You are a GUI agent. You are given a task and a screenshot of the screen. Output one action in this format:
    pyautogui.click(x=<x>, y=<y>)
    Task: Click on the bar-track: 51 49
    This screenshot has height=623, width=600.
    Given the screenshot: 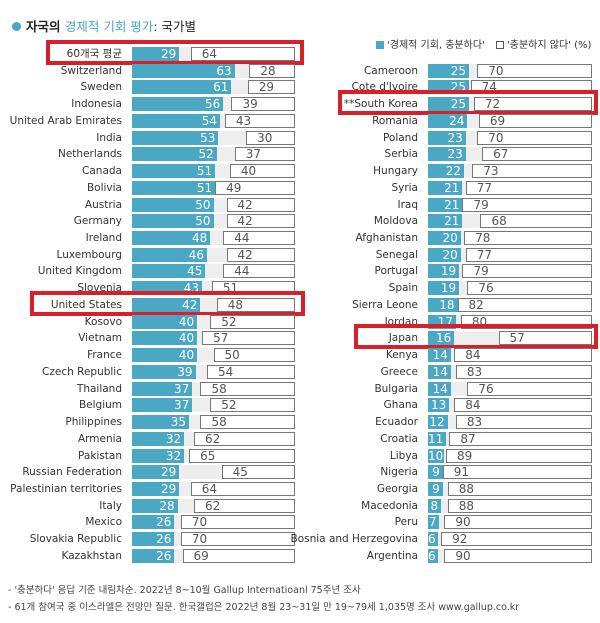 What is the action you would take?
    pyautogui.click(x=213, y=187)
    